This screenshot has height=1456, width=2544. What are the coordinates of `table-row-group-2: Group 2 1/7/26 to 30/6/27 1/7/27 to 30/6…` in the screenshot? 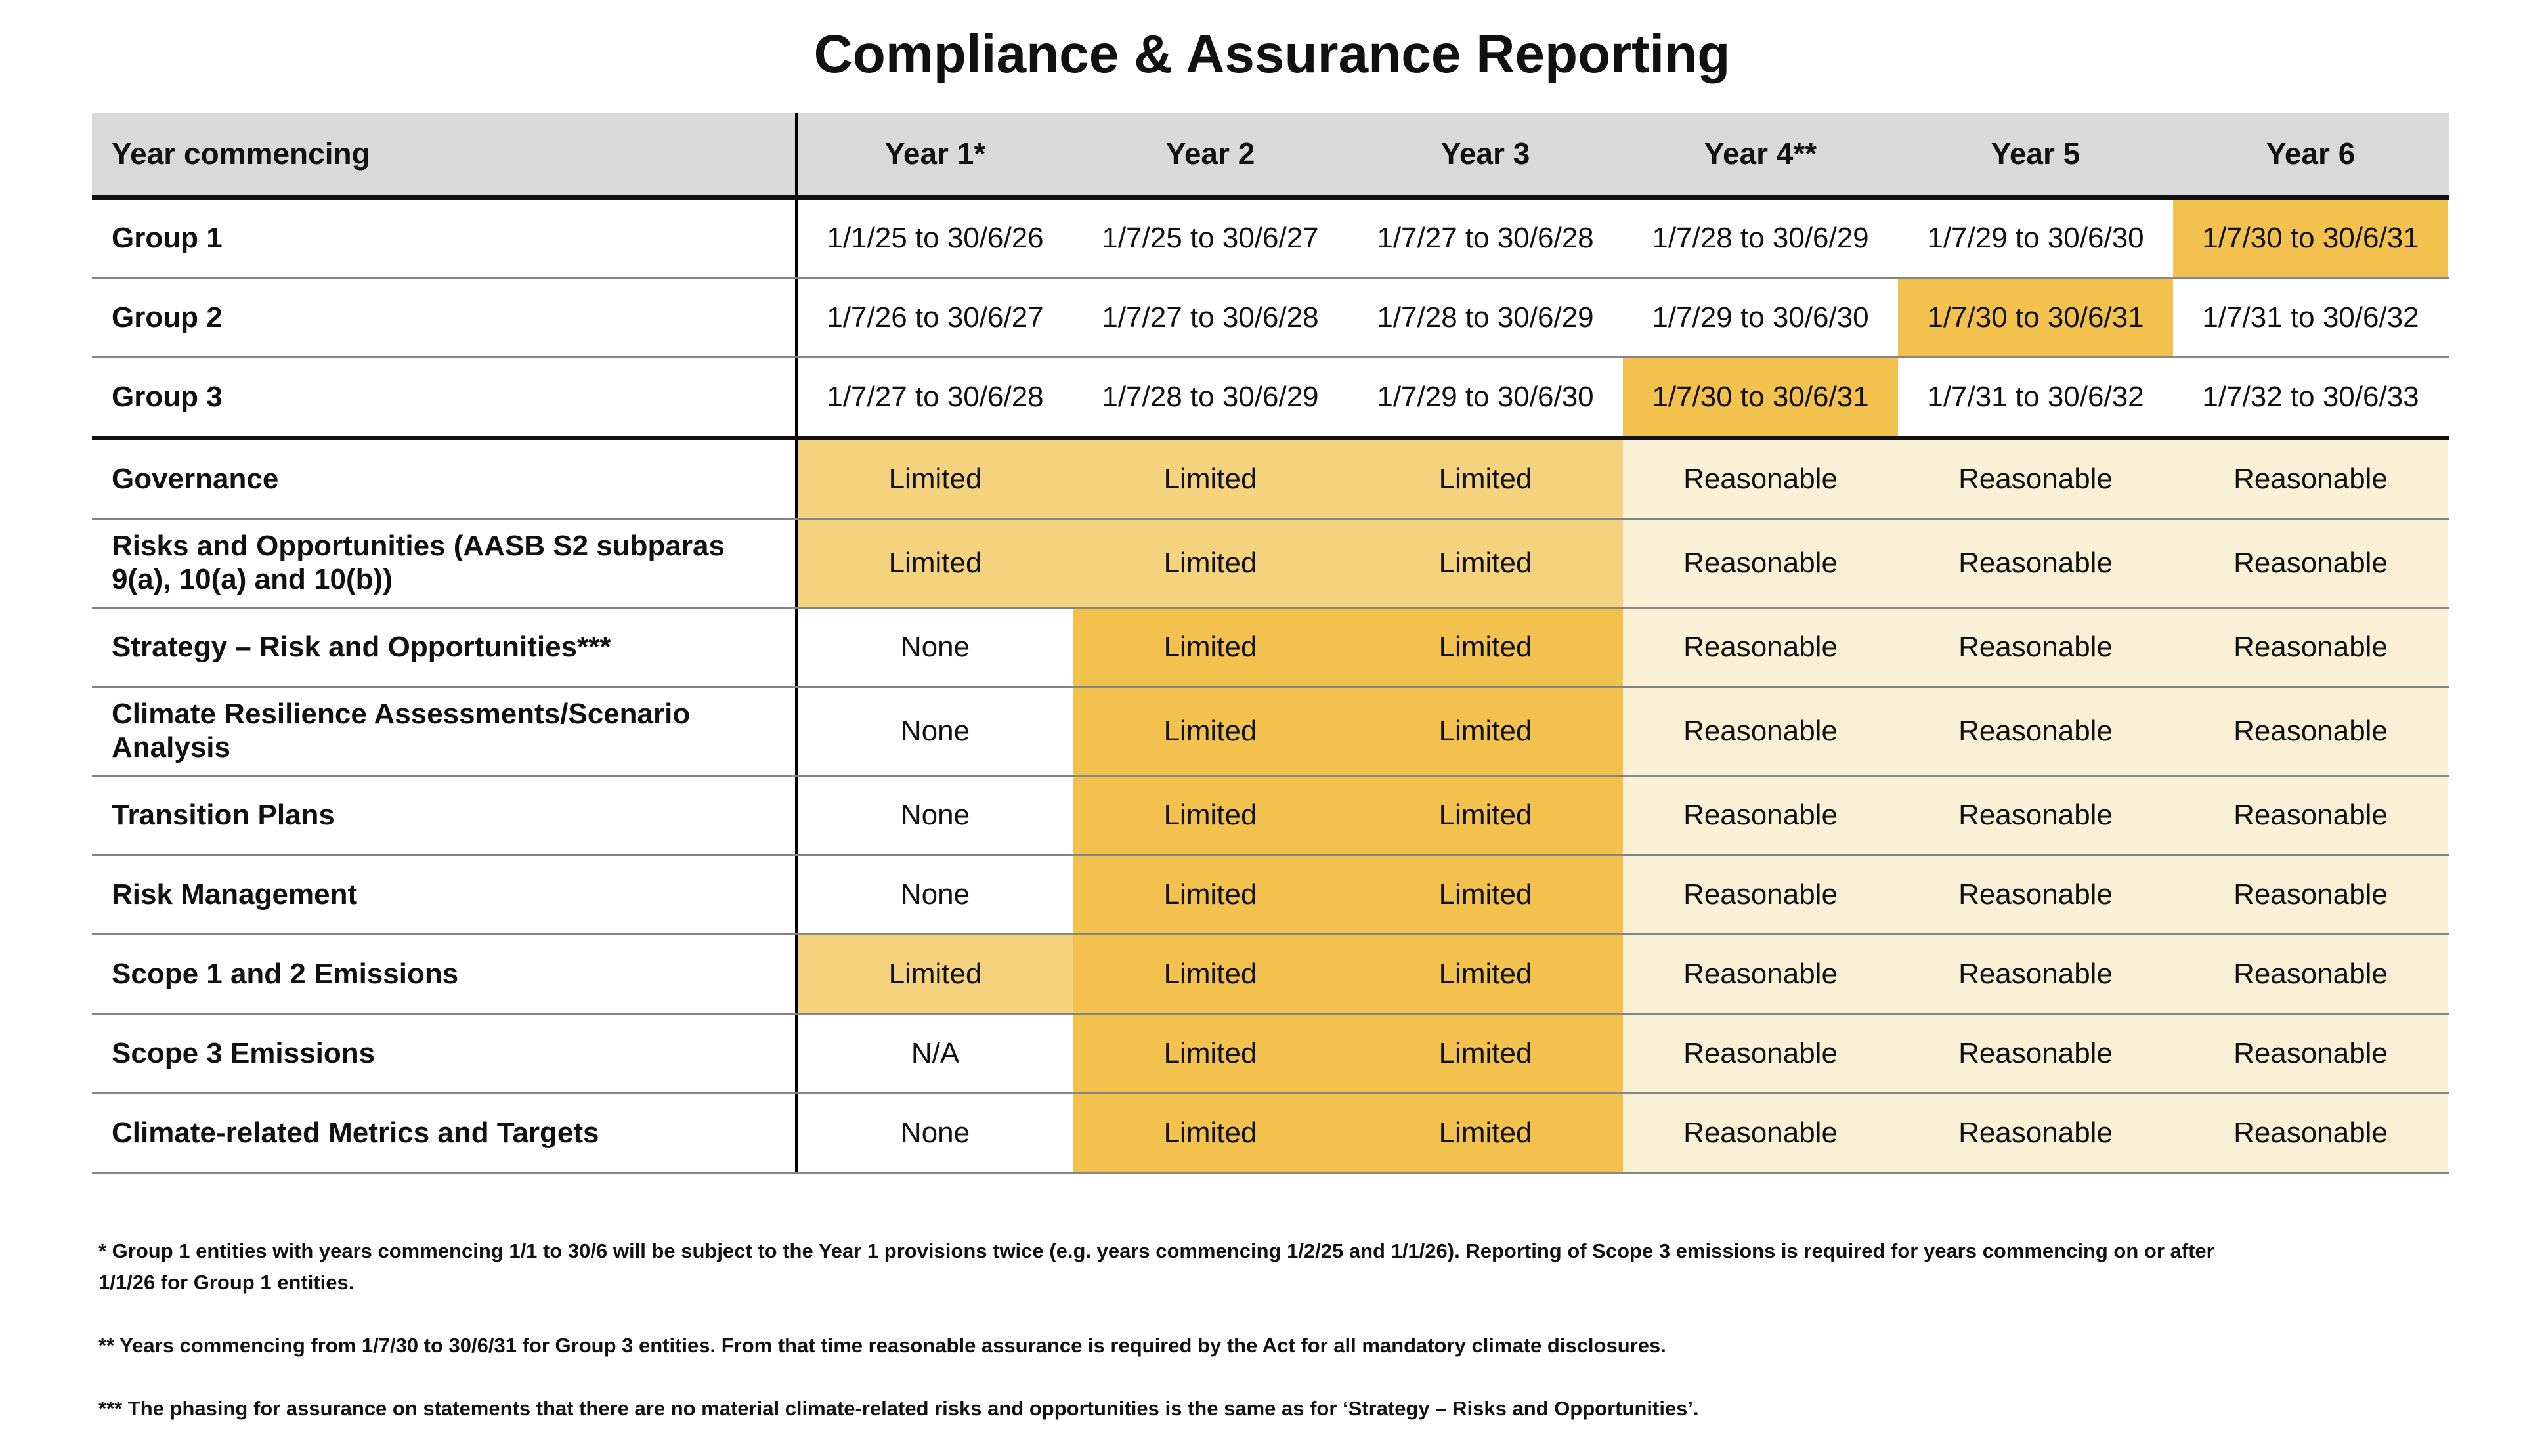 It's located at (1270, 318).